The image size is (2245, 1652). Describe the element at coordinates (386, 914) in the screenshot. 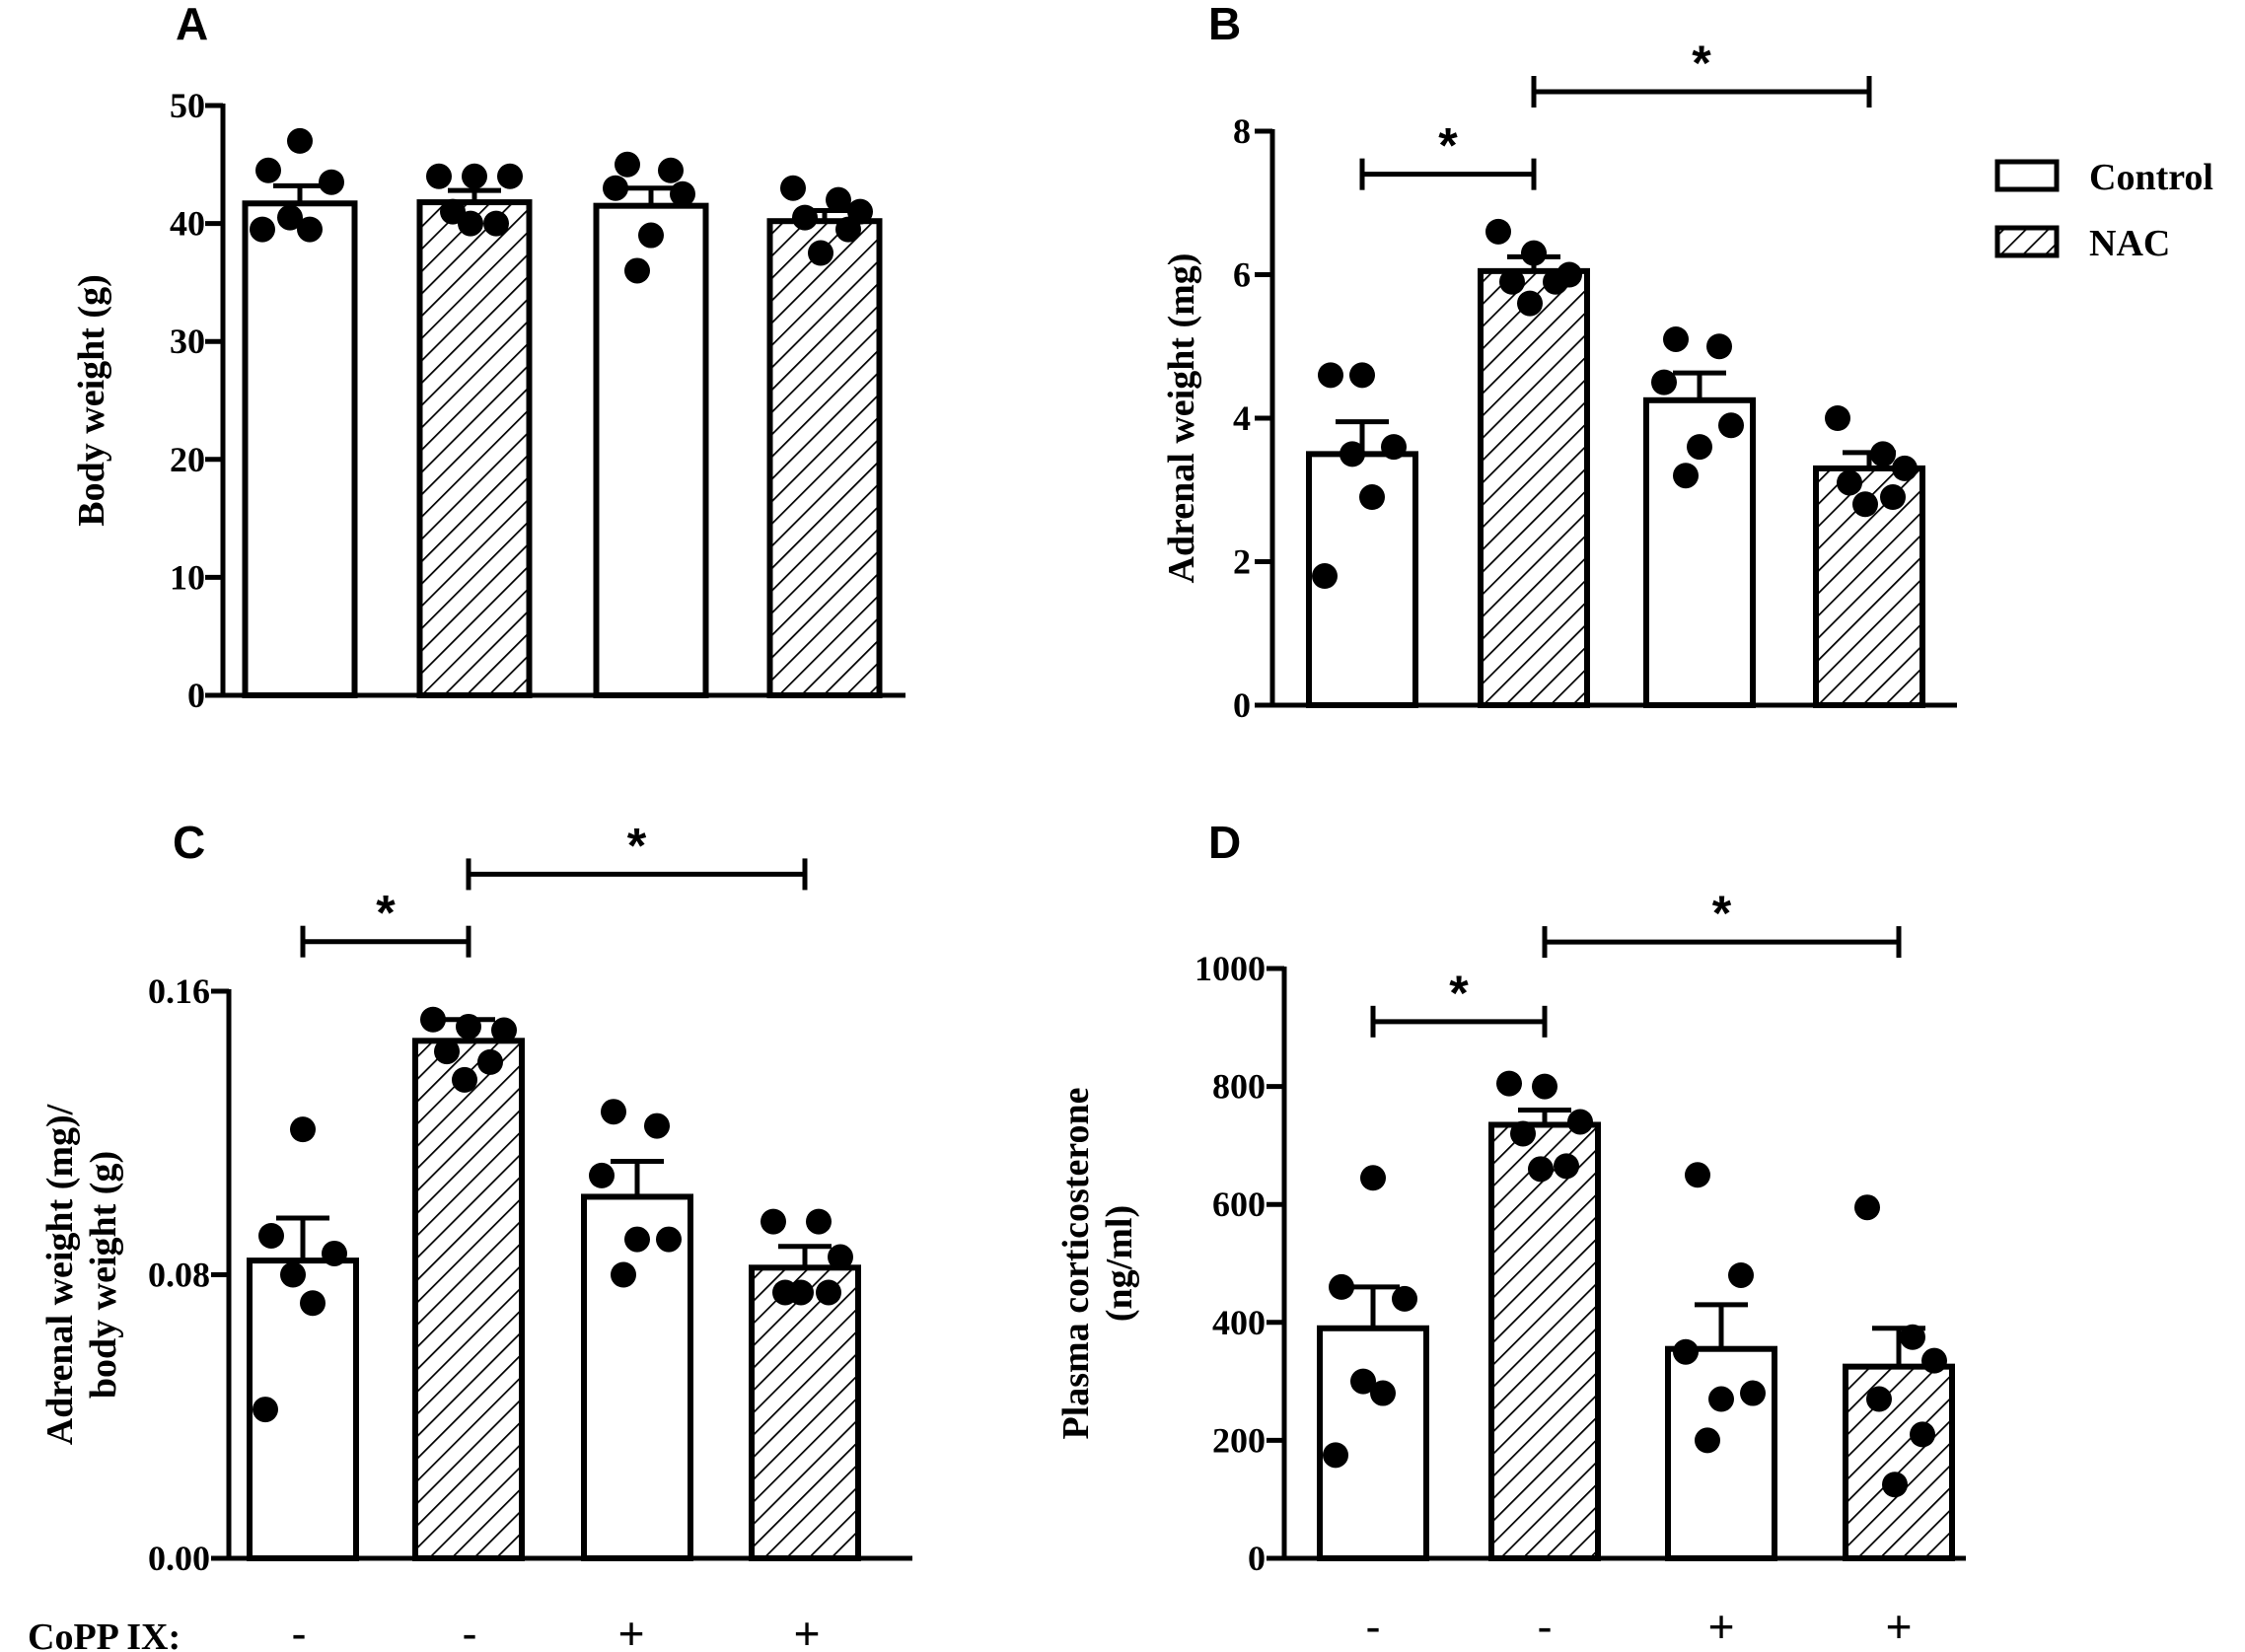

I see `panel-c-sig-star-1: *` at that location.